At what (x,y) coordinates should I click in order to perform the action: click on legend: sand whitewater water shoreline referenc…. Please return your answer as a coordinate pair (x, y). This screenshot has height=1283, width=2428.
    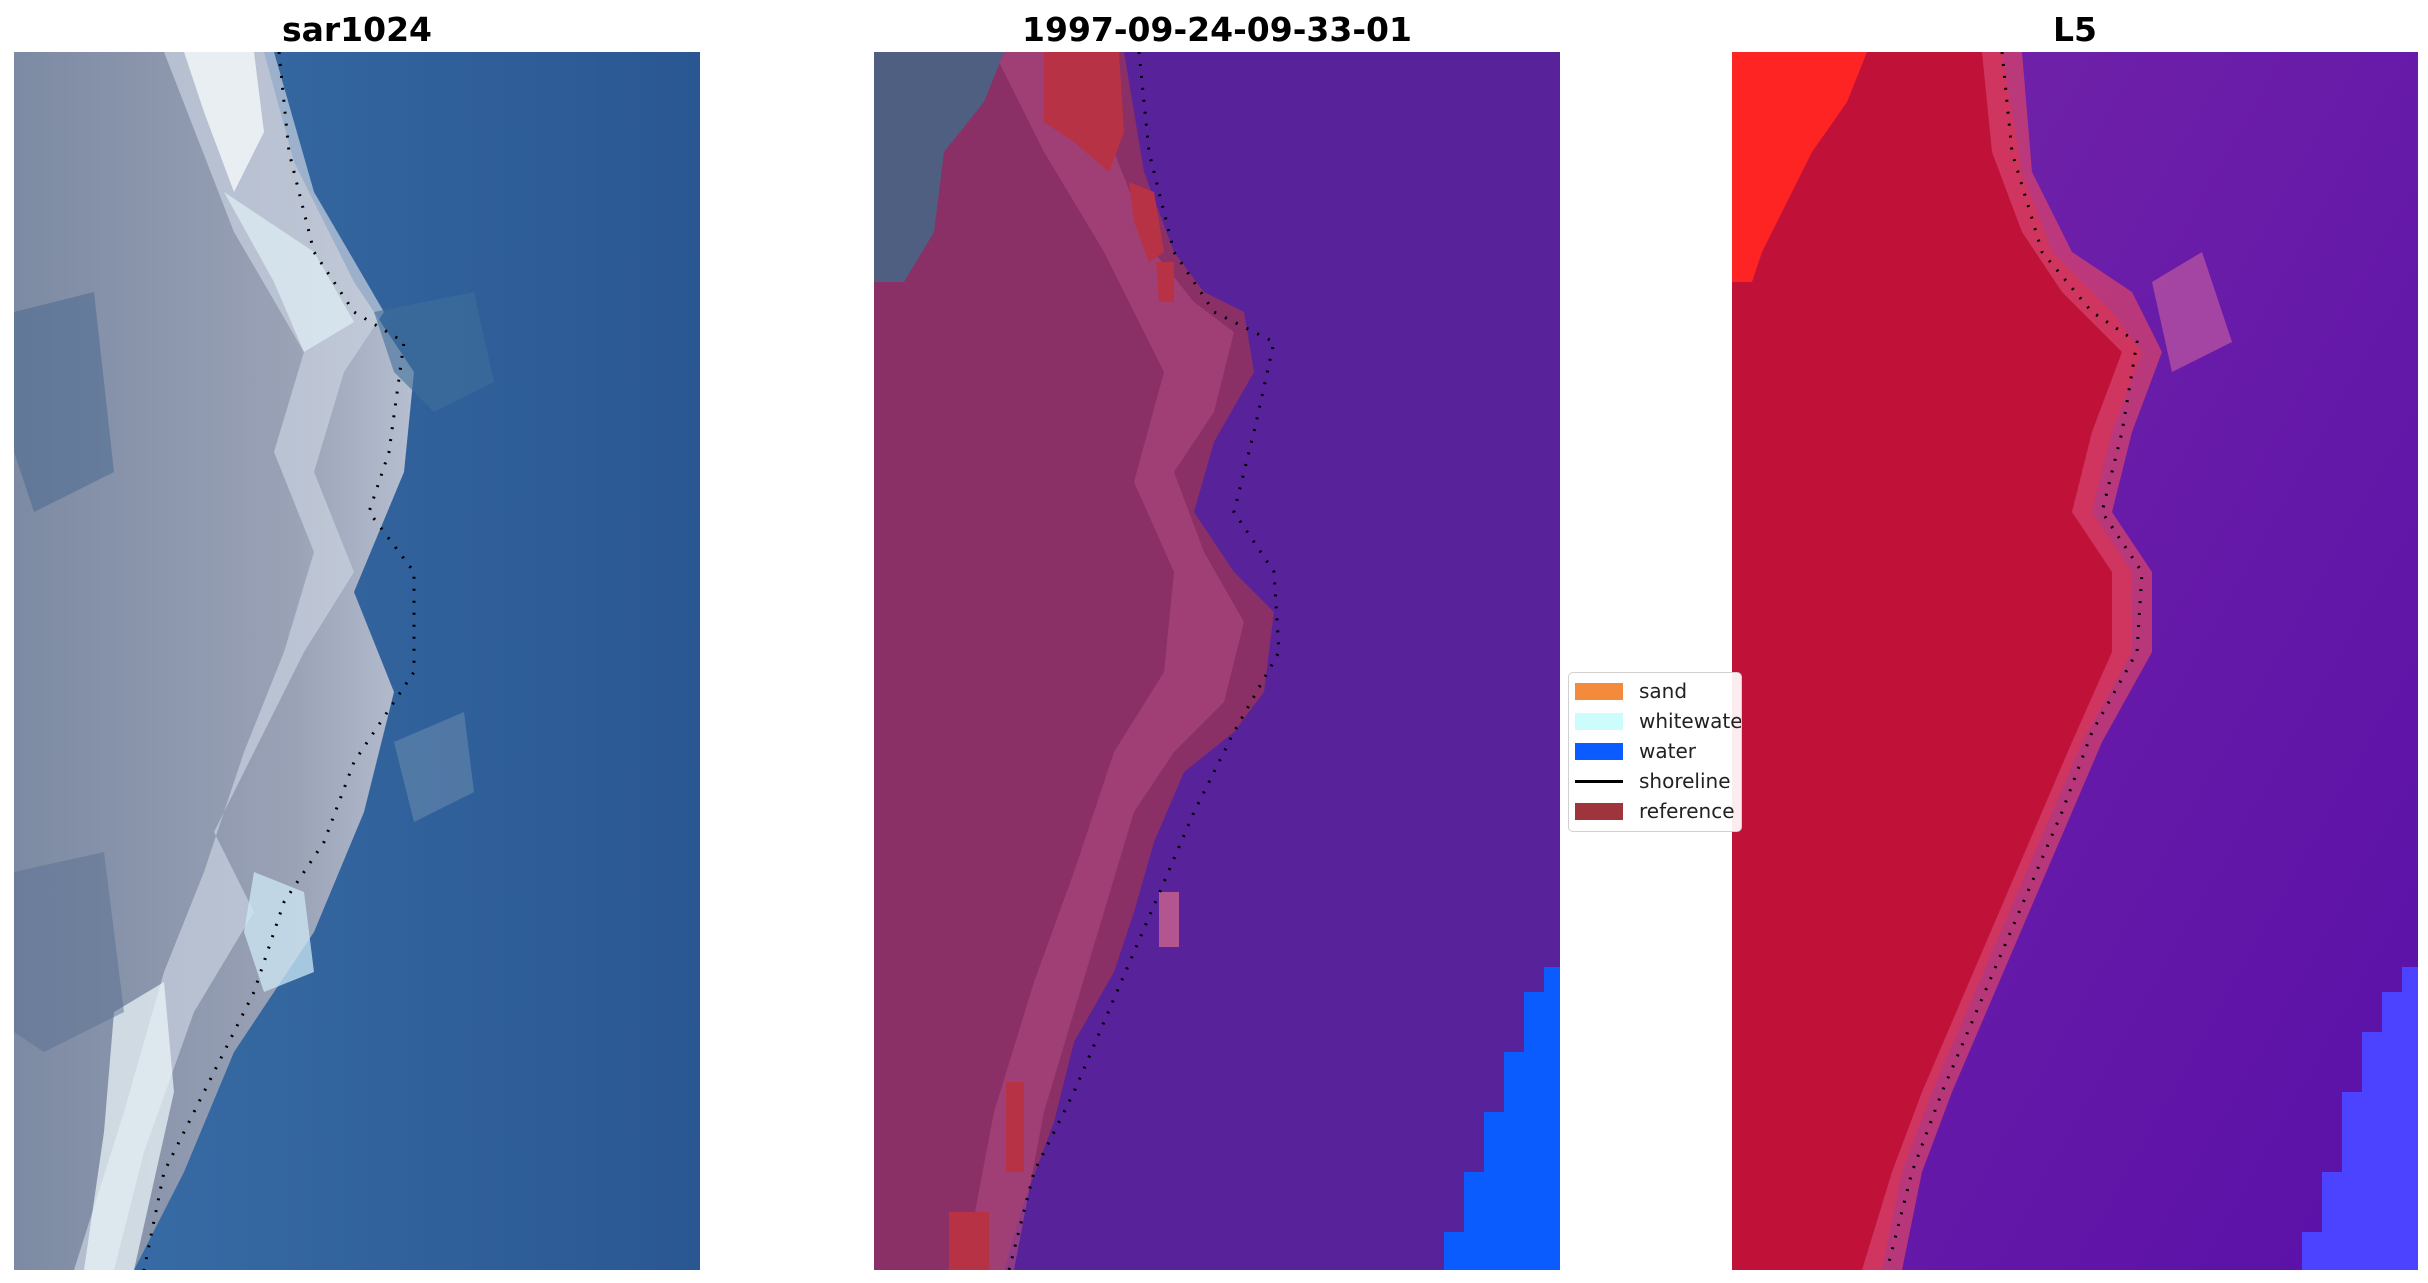
    Looking at the image, I should click on (1655, 752).